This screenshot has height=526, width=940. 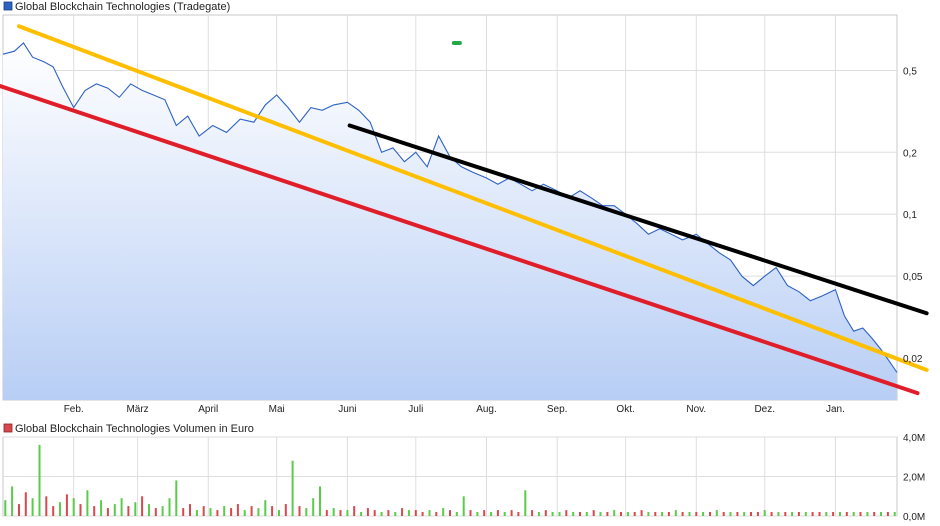 I want to click on price-y-tick-label: 0,5, so click(x=910, y=71).